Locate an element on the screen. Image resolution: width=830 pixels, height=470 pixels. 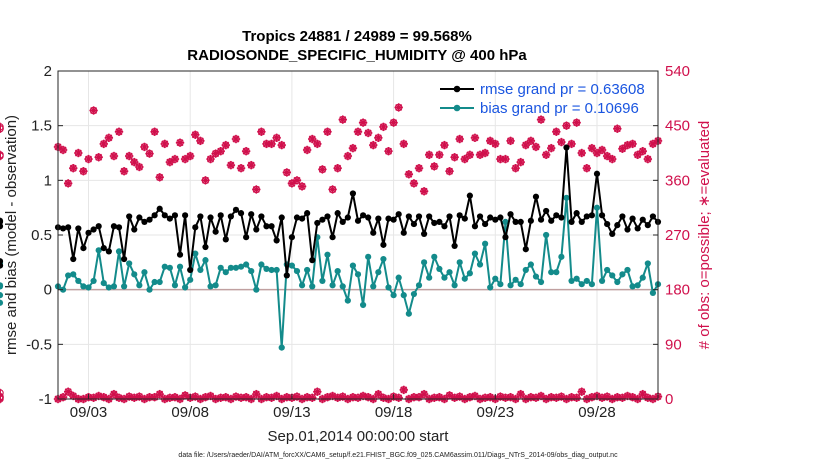
obs-marker-8-ring is located at coordinates (98, 157).